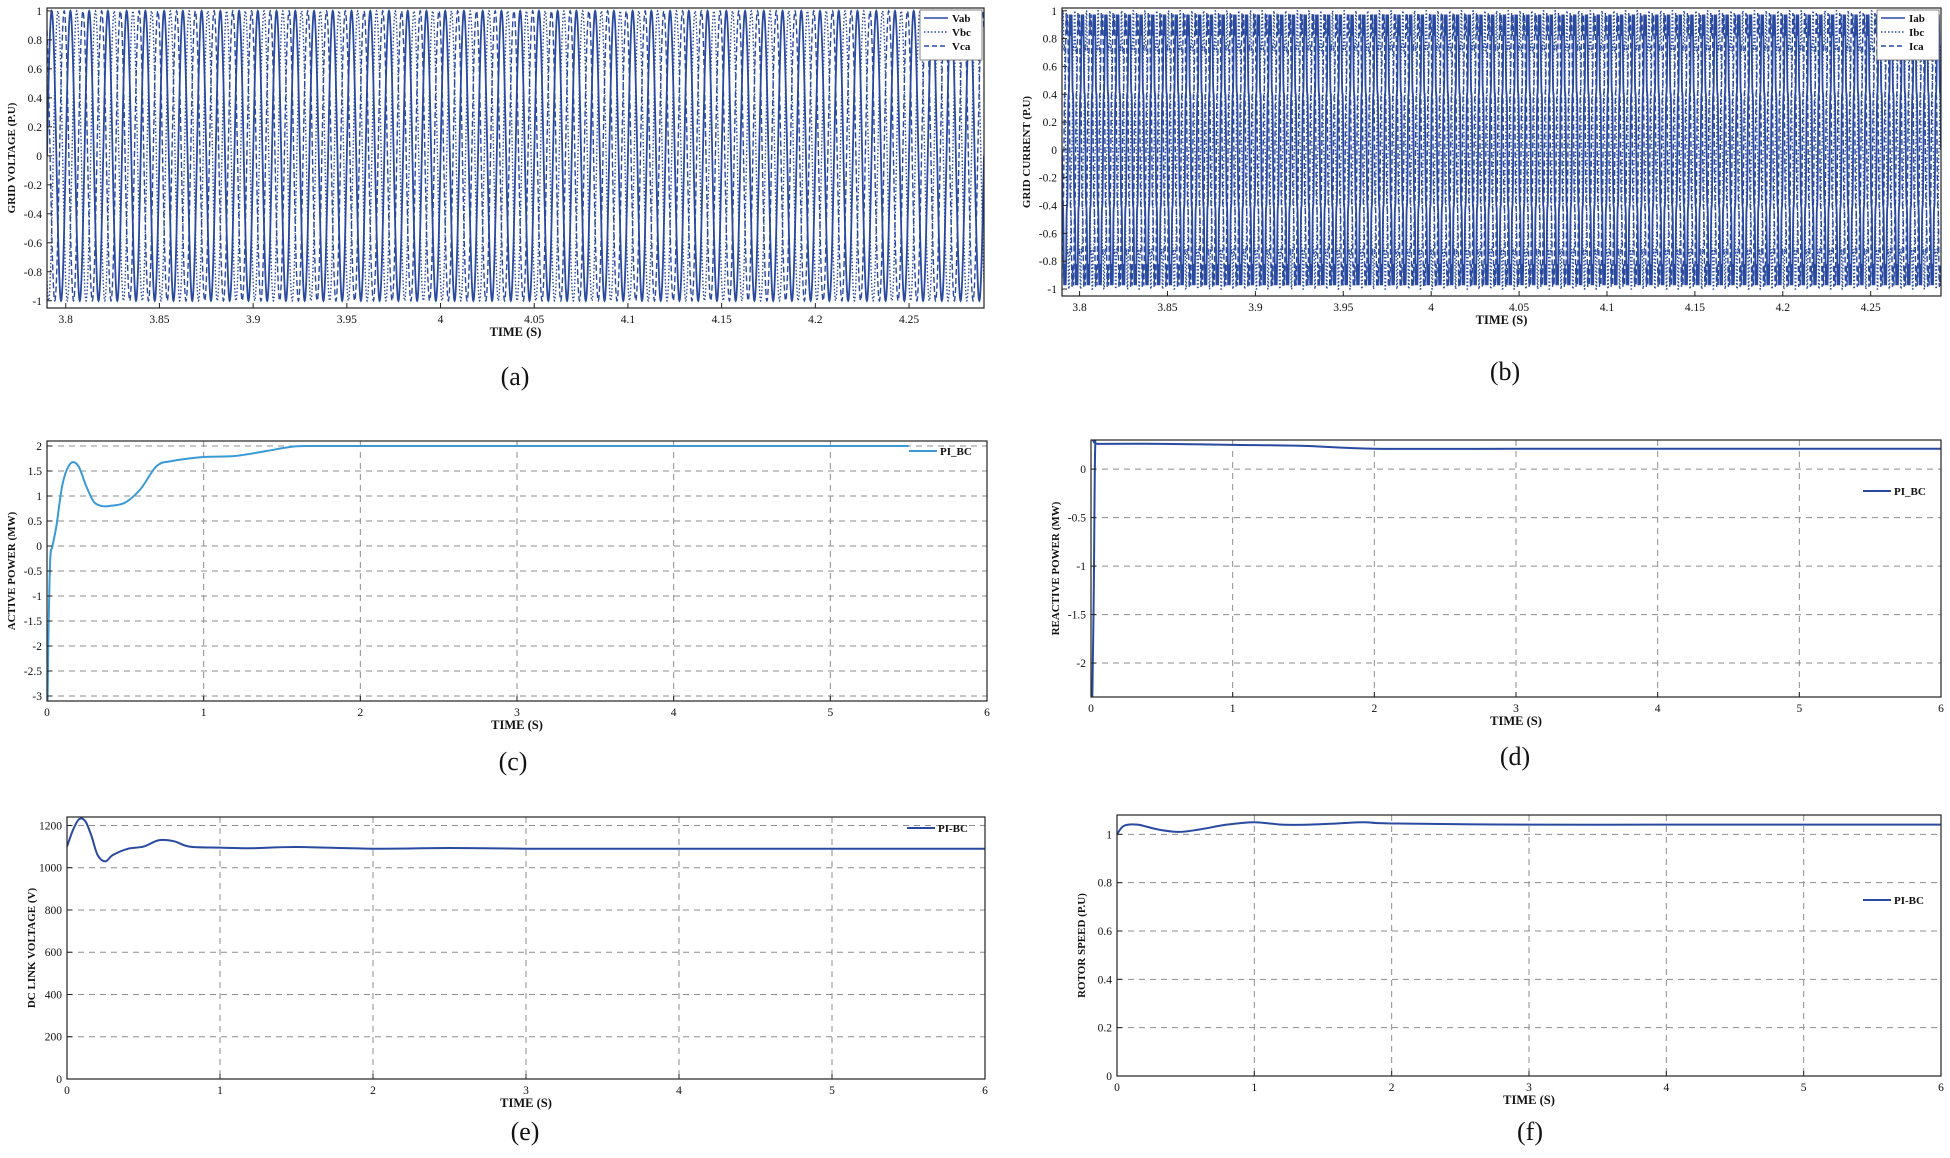 Image resolution: width=1950 pixels, height=1158 pixels. I want to click on panel-caption: (c), so click(513, 761).